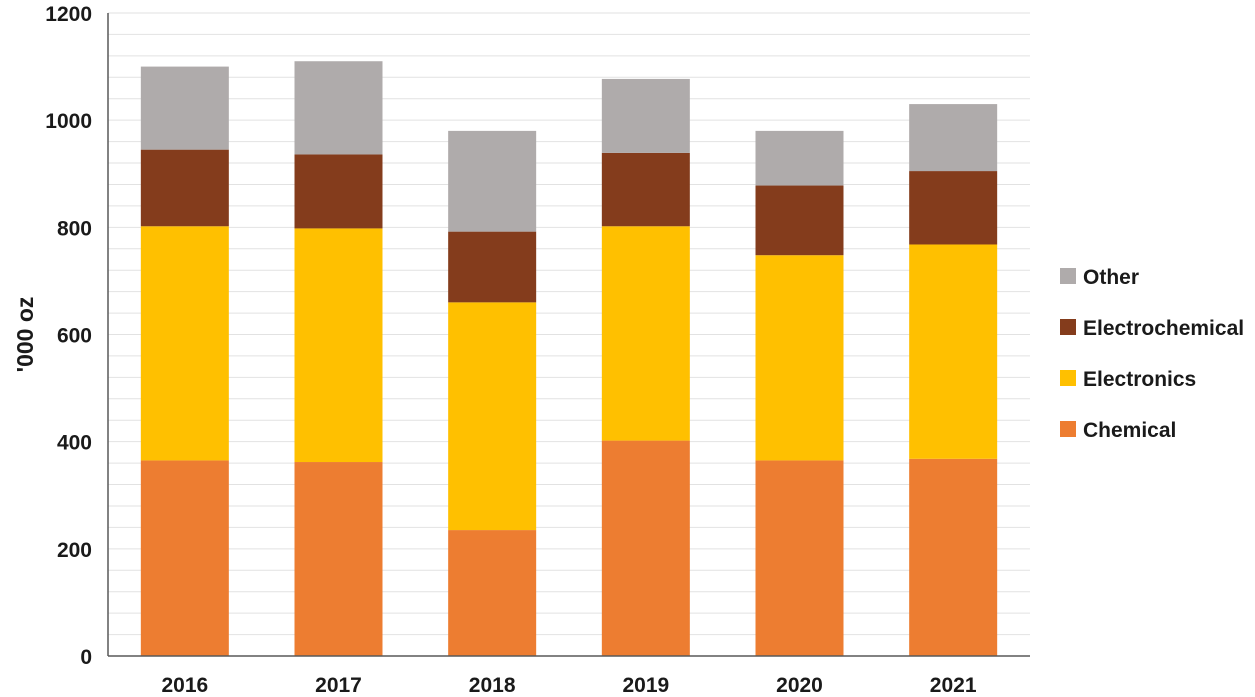 The height and width of the screenshot is (697, 1255). Describe the element at coordinates (953, 208) in the screenshot. I see `bar-segment-electrochemical-2021` at that location.